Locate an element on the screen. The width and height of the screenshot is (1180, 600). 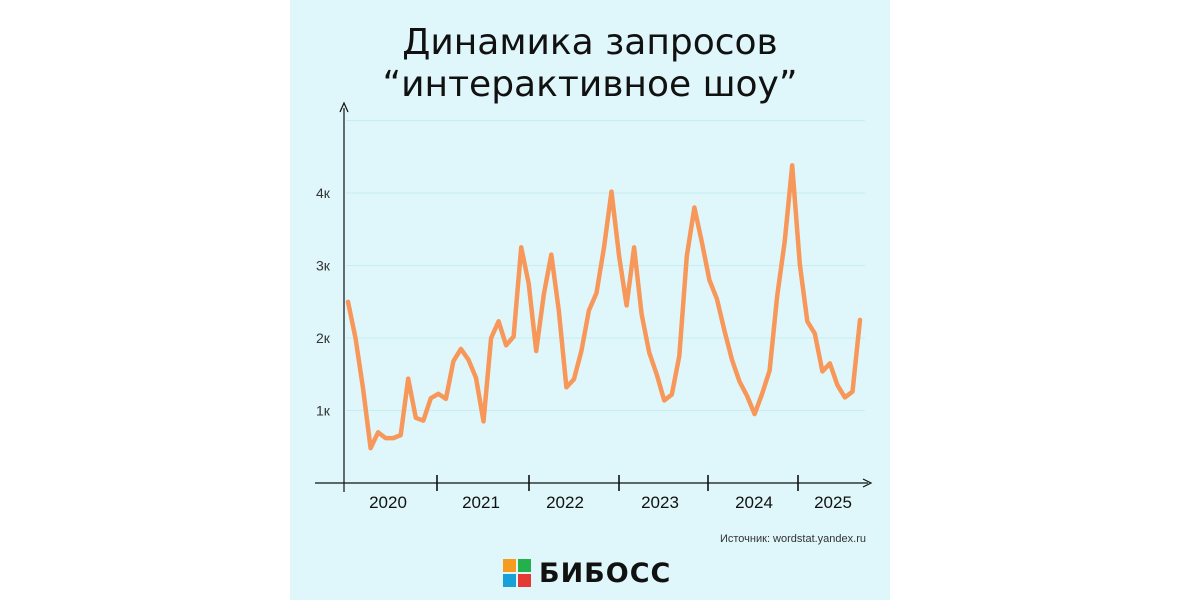
brand-name: БИБОСС is located at coordinates (605, 573).